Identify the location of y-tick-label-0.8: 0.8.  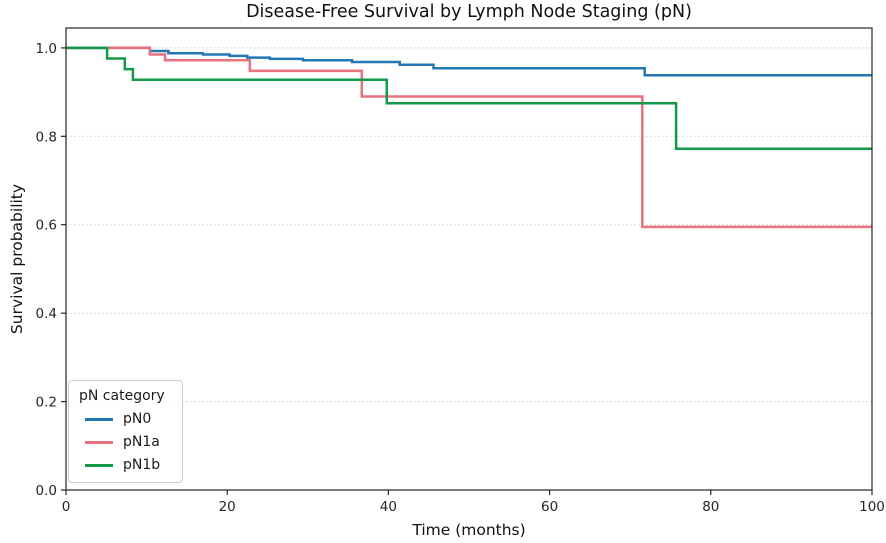
(46, 137).